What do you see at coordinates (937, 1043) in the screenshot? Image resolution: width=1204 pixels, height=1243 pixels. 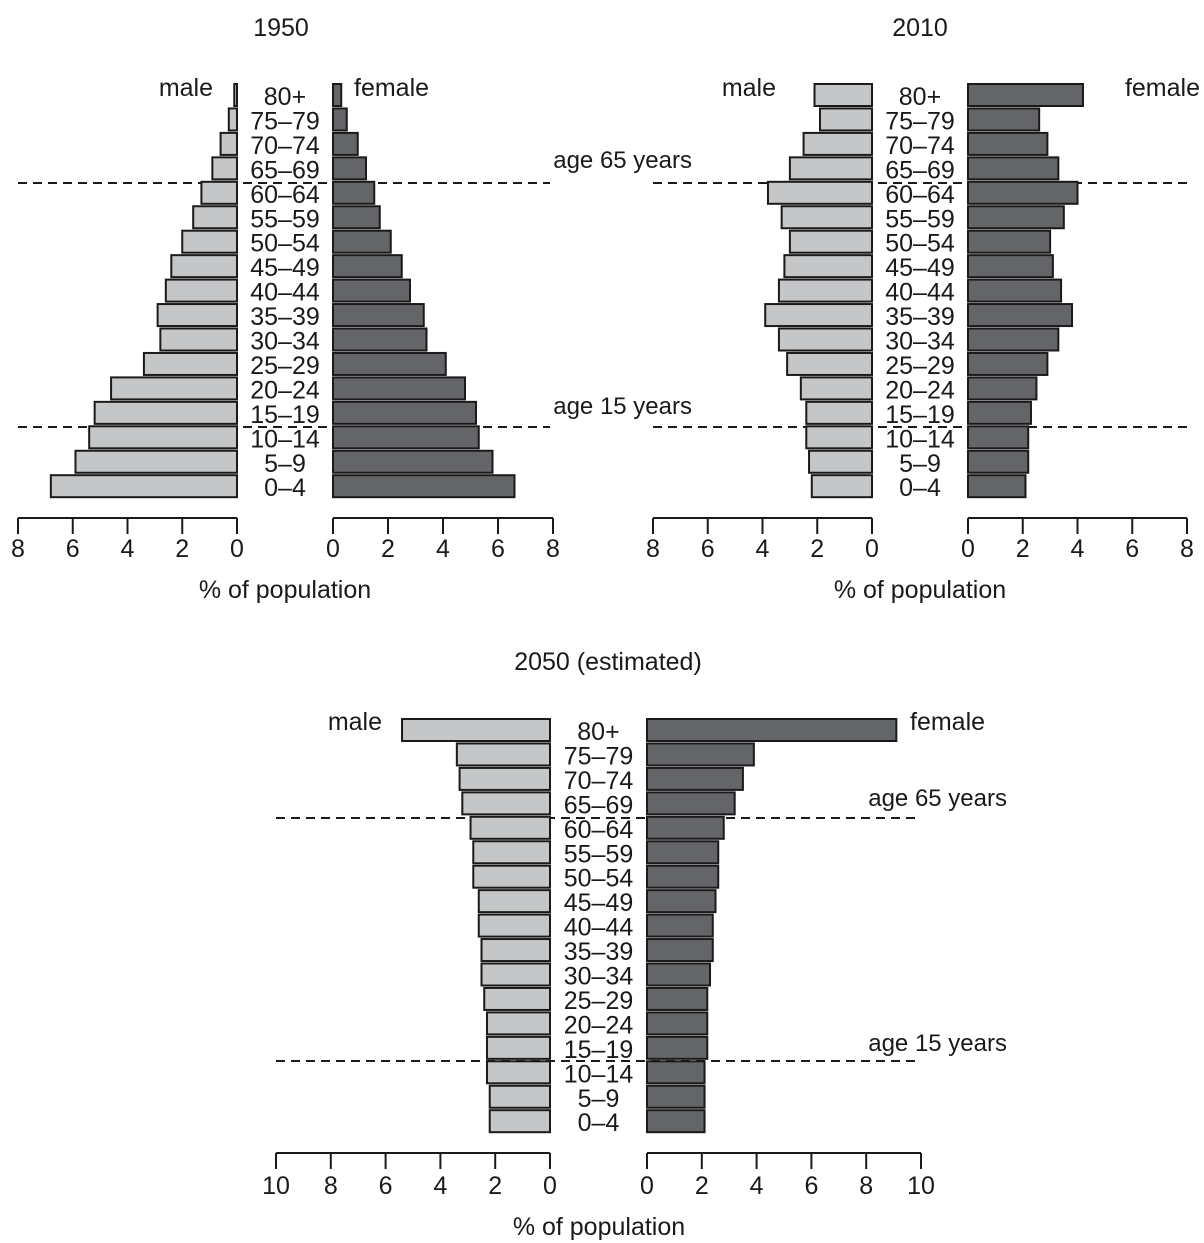 I see `age-15-annotation: age 15 years` at bounding box center [937, 1043].